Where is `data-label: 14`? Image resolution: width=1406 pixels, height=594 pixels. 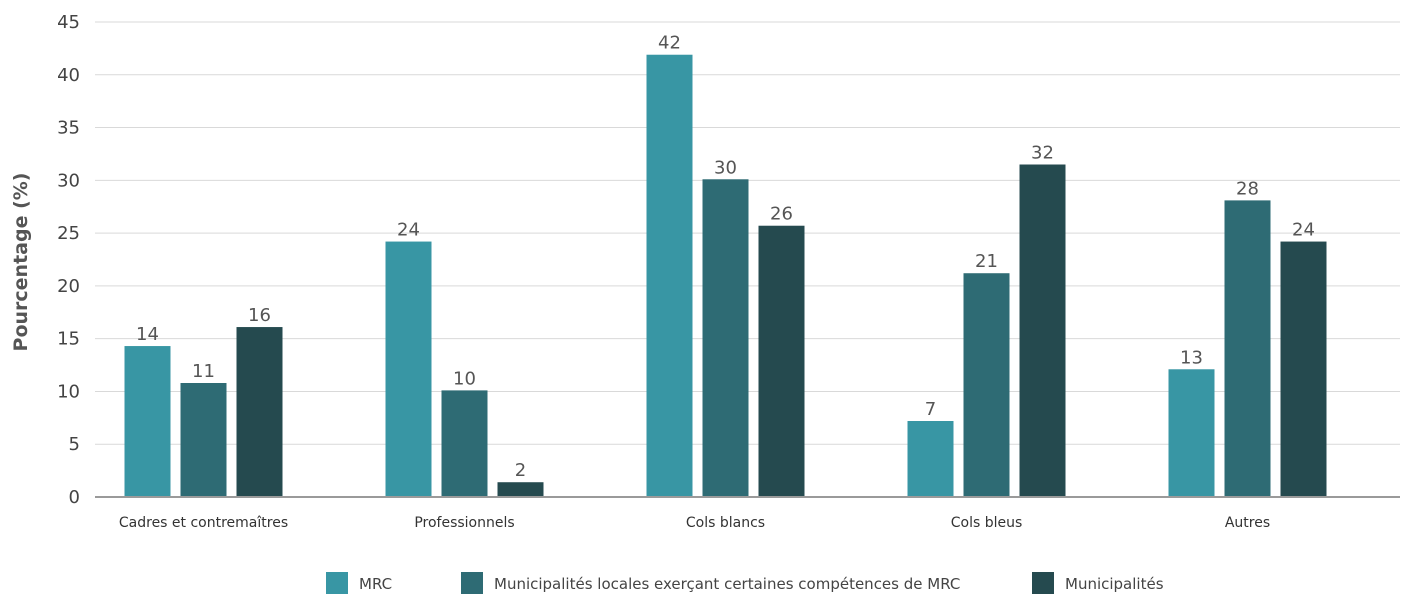
data-label: 14 is located at coordinates (147, 334).